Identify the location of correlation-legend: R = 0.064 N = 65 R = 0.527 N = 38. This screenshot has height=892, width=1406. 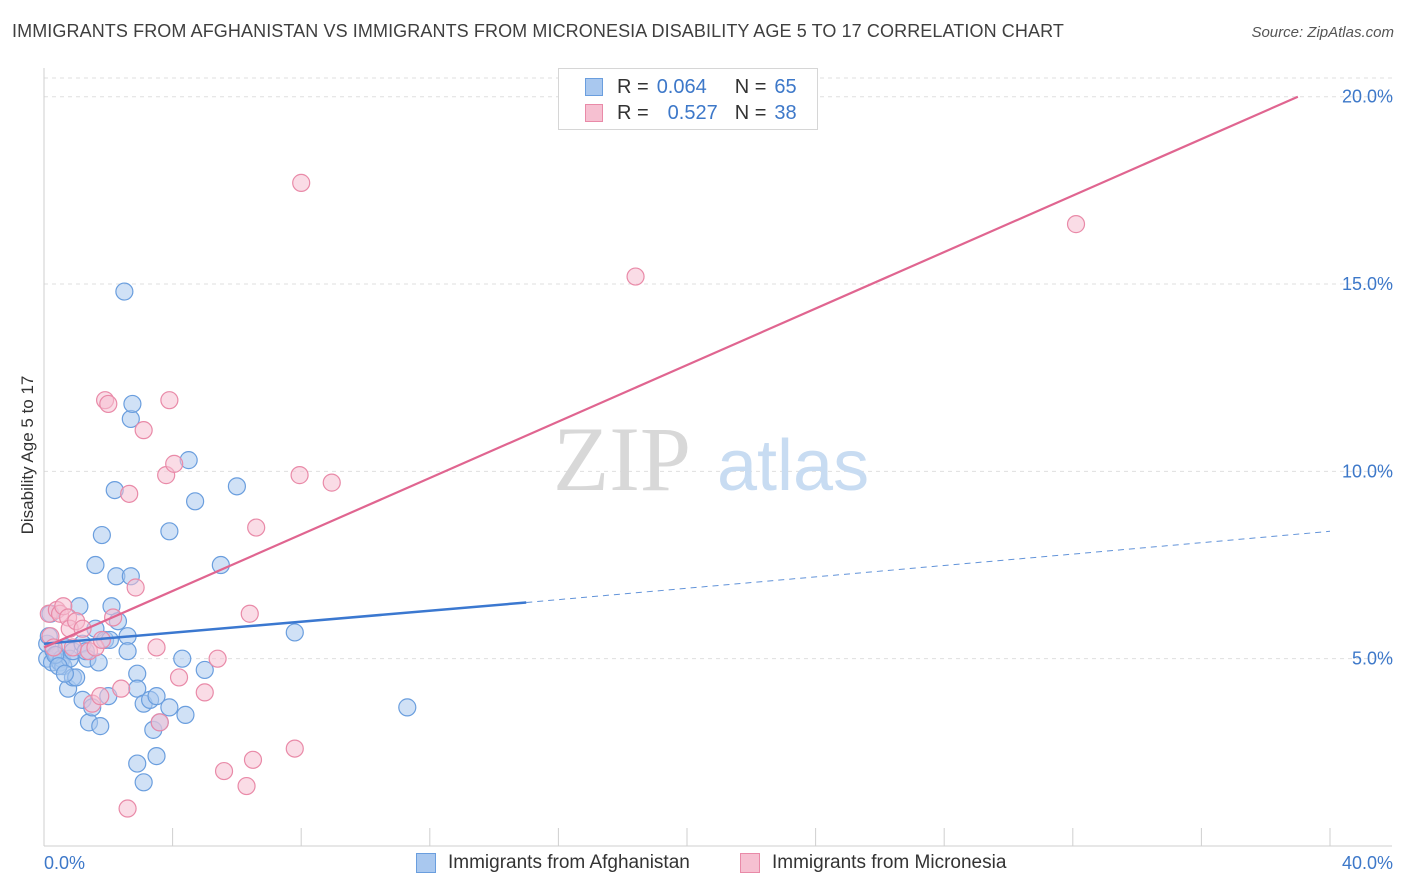
(688, 99).